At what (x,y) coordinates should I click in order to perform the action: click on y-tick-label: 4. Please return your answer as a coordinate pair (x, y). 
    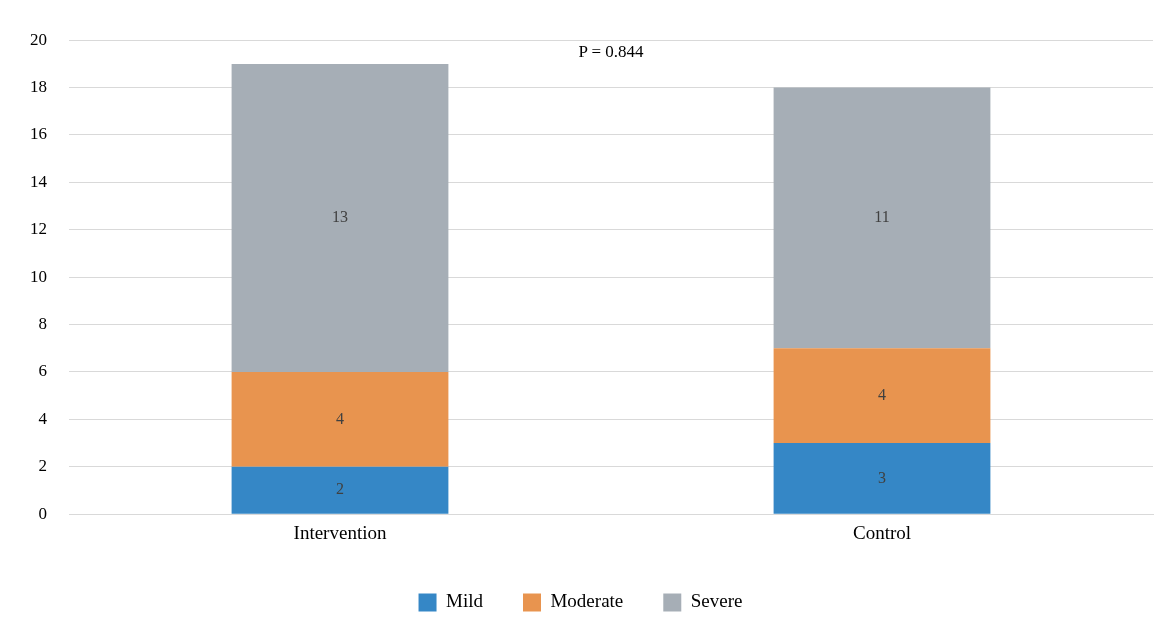
    Looking at the image, I should click on (43, 418).